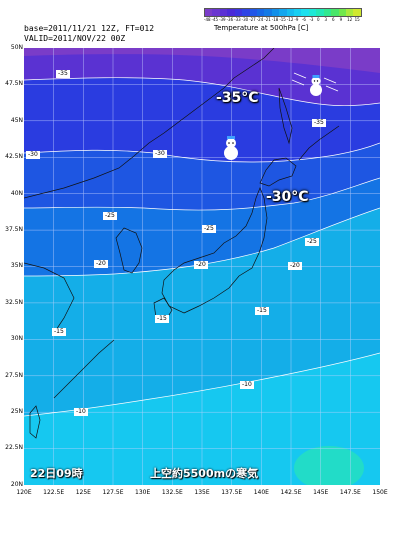 This screenshot has height=533, width=400. What do you see at coordinates (113, 492) in the screenshot?
I see `longitude-label: 127.5E` at bounding box center [113, 492].